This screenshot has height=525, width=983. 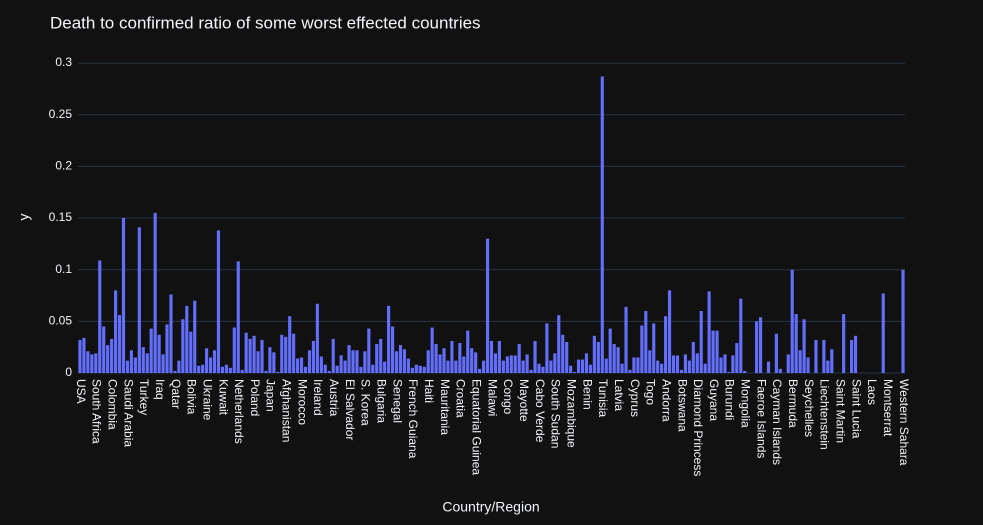 What do you see at coordinates (61, 217) in the screenshot?
I see `y-tick-label: 0.15` at bounding box center [61, 217].